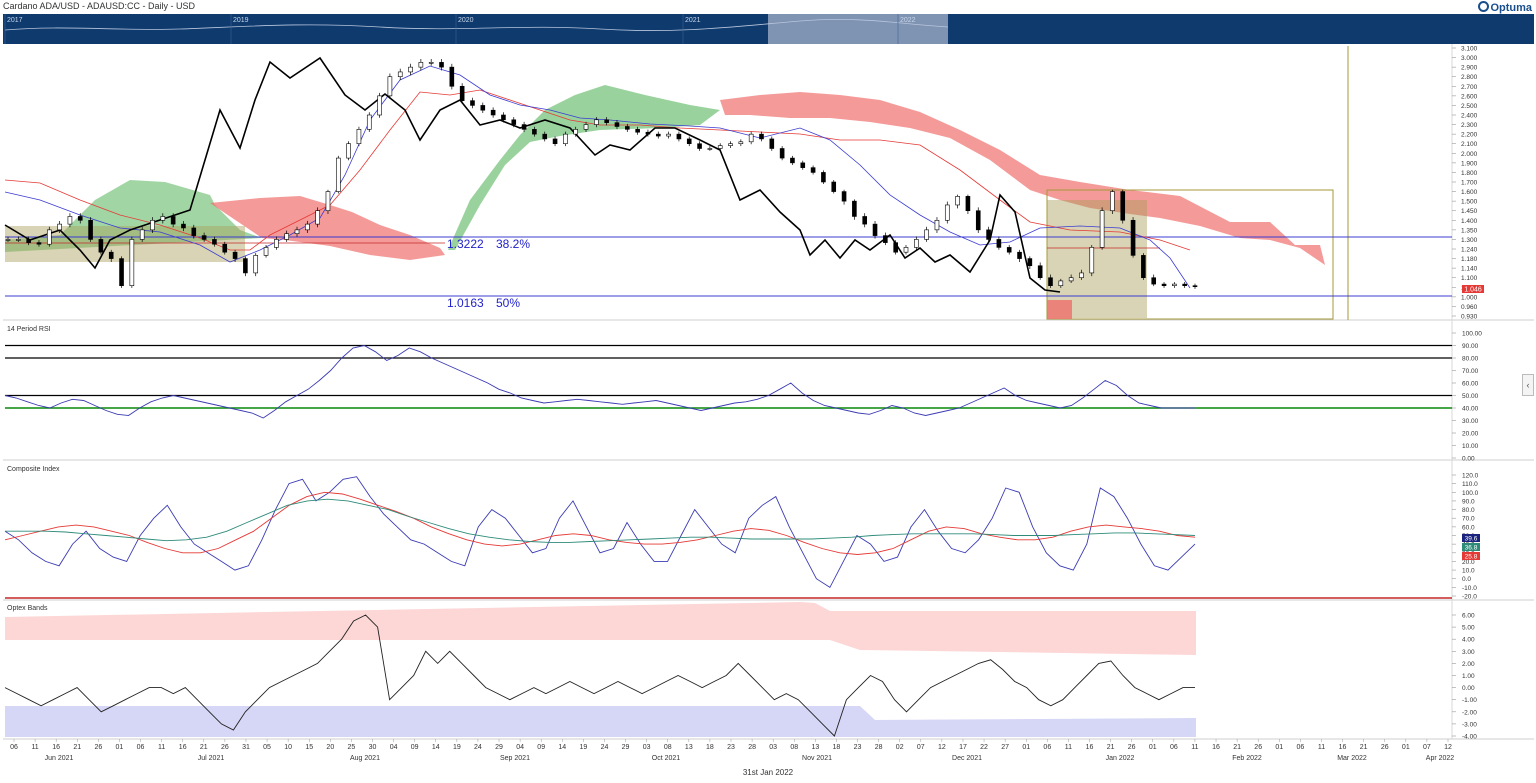 This screenshot has height=783, width=1536. I want to click on optex-lower-band, so click(600, 721).